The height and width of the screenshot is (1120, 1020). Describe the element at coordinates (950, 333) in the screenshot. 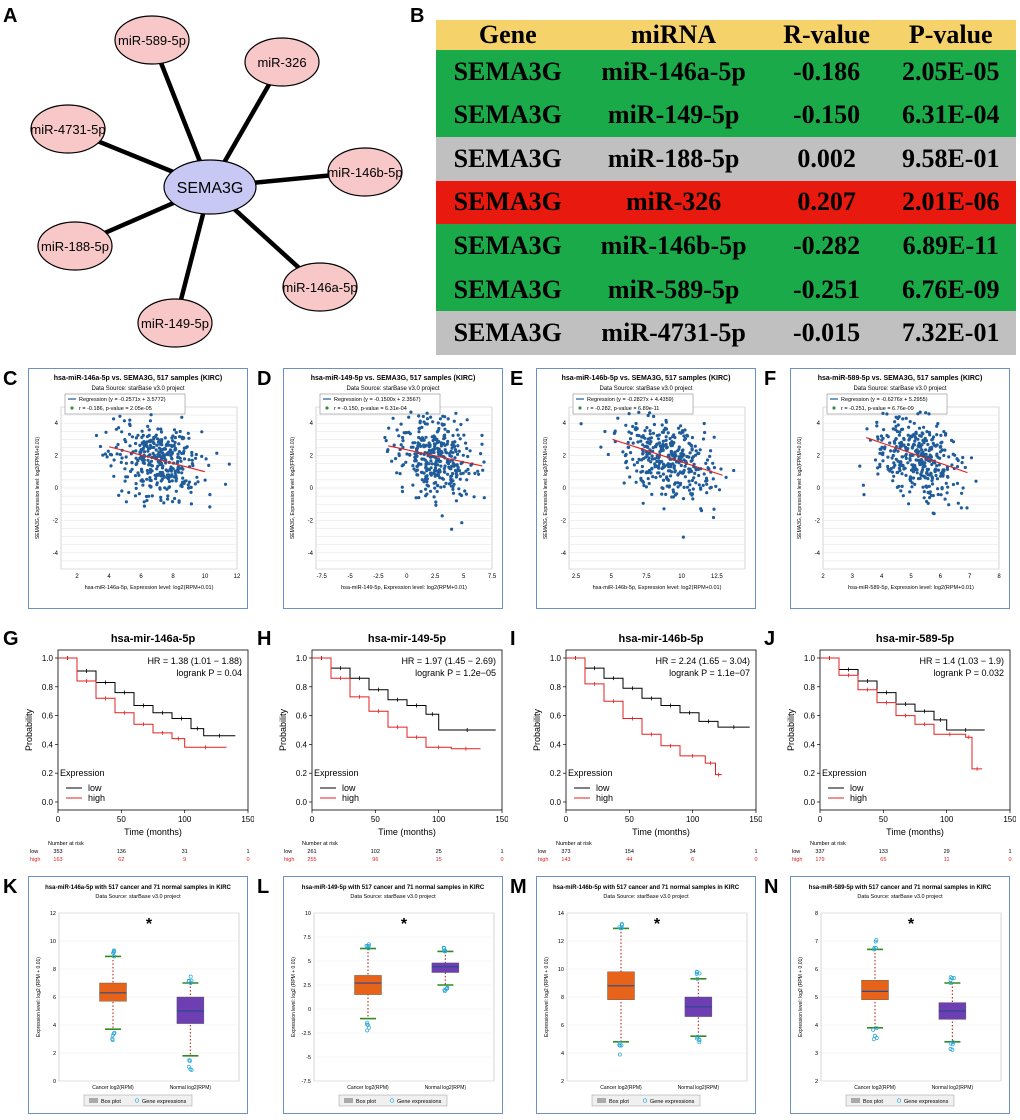

I see `cell-p-value: 7.32E-01` at that location.